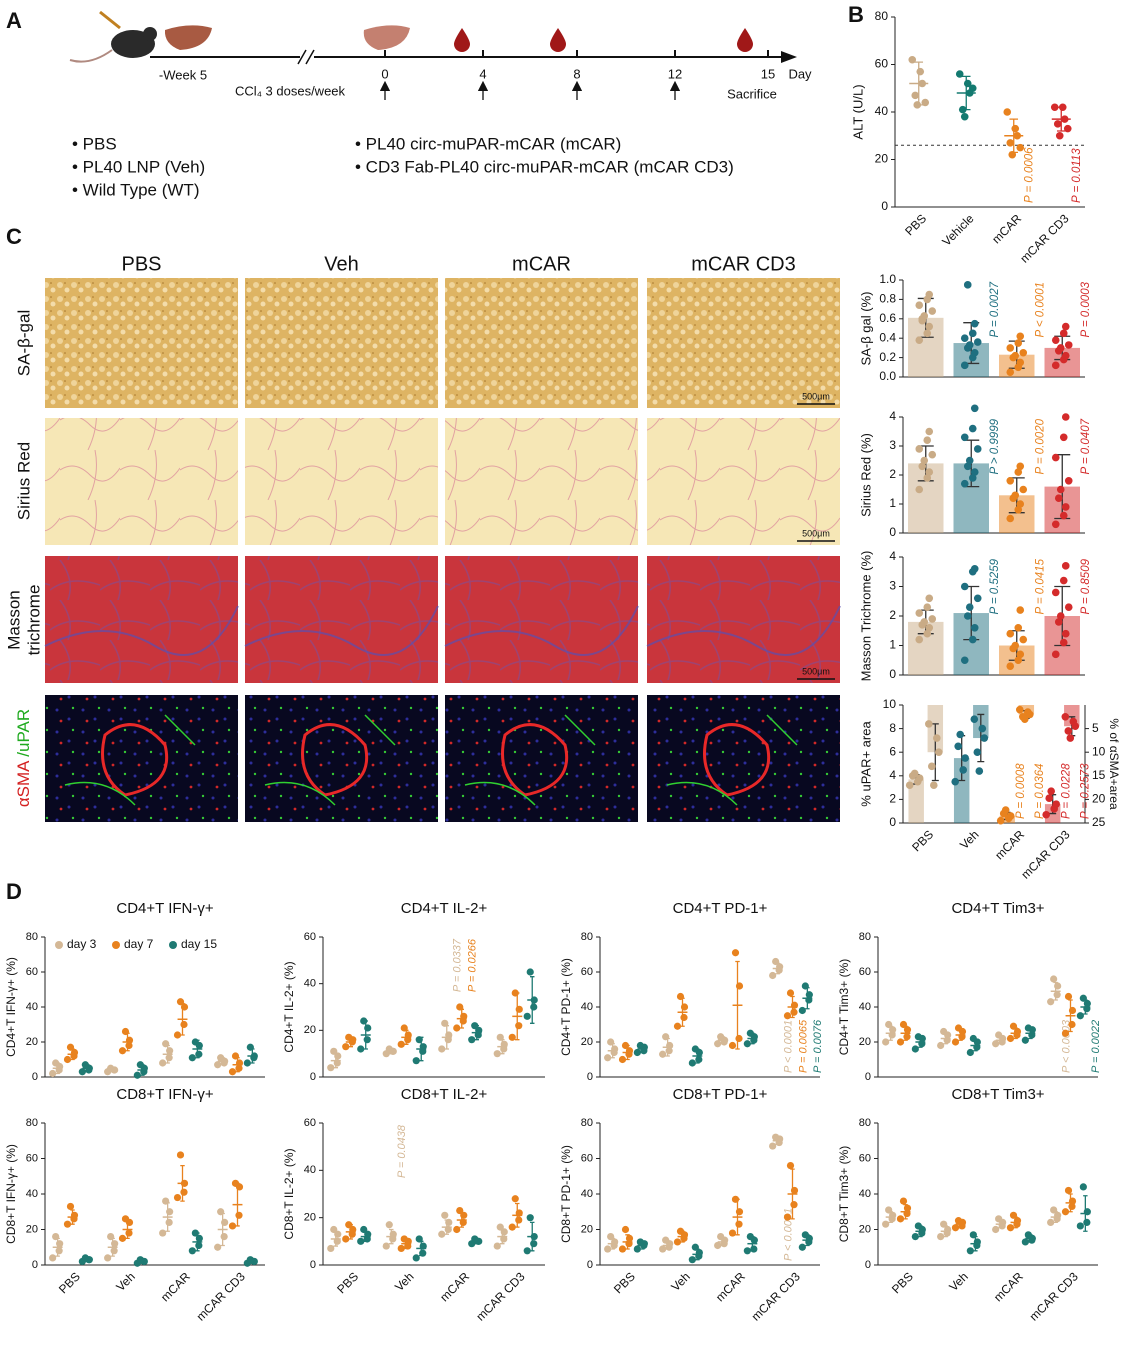  Describe the element at coordinates (887, 318) in the screenshot. I see `y-tick-label: 0.6` at that location.